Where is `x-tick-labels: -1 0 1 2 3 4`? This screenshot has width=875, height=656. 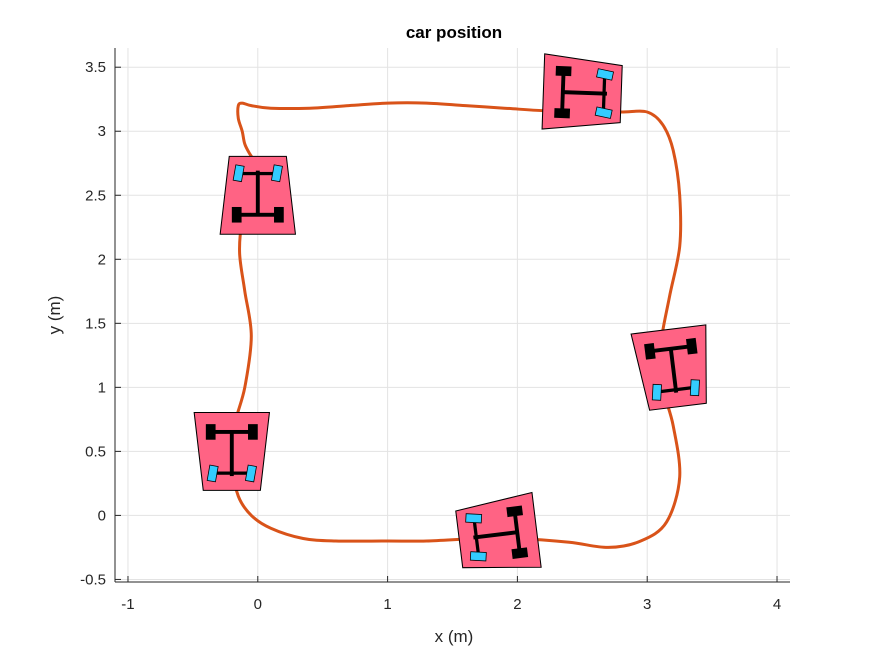
x-tick-labels: -1 0 1 2 3 4 is located at coordinates (451, 604).